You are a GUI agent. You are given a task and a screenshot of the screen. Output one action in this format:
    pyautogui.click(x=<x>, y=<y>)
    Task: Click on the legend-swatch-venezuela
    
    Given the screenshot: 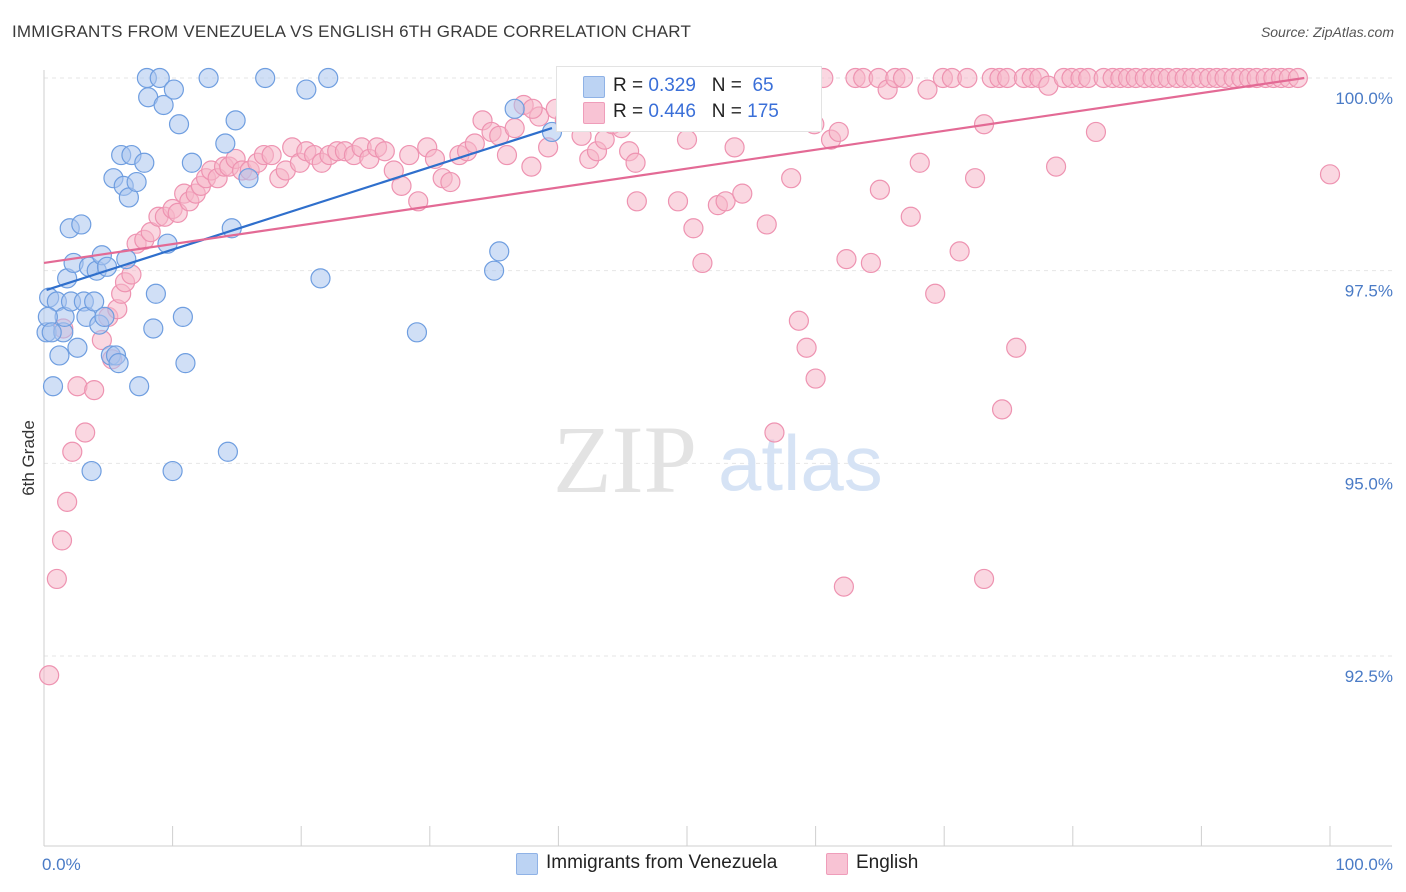 What is the action you would take?
    pyautogui.click(x=527, y=864)
    